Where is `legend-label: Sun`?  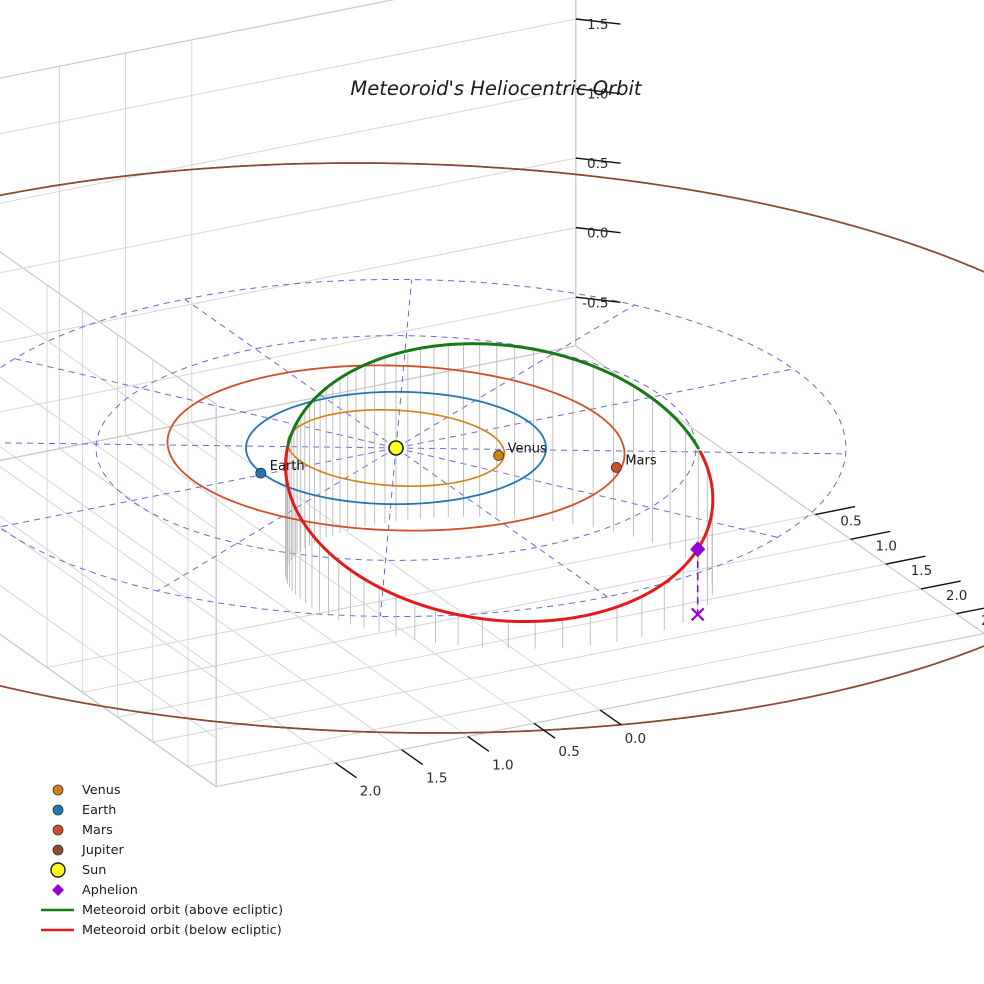
legend-label: Sun is located at coordinates (94, 870).